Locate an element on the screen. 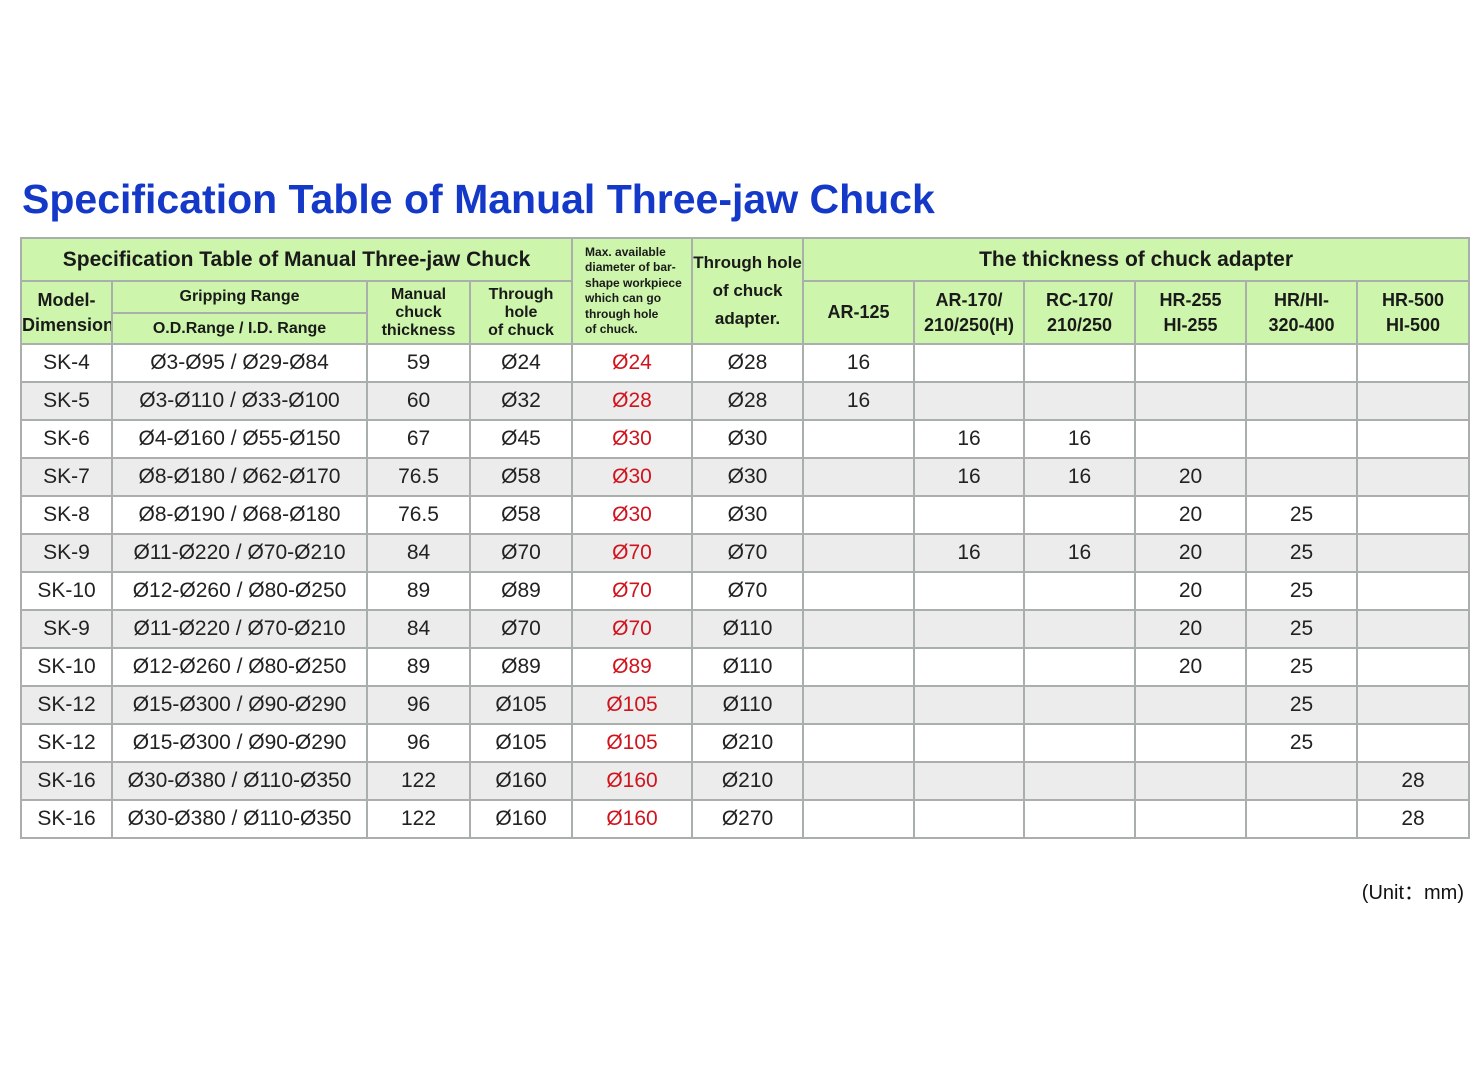 The width and height of the screenshot is (1484, 1075). header-line: shape workpiece is located at coordinates (633, 282).